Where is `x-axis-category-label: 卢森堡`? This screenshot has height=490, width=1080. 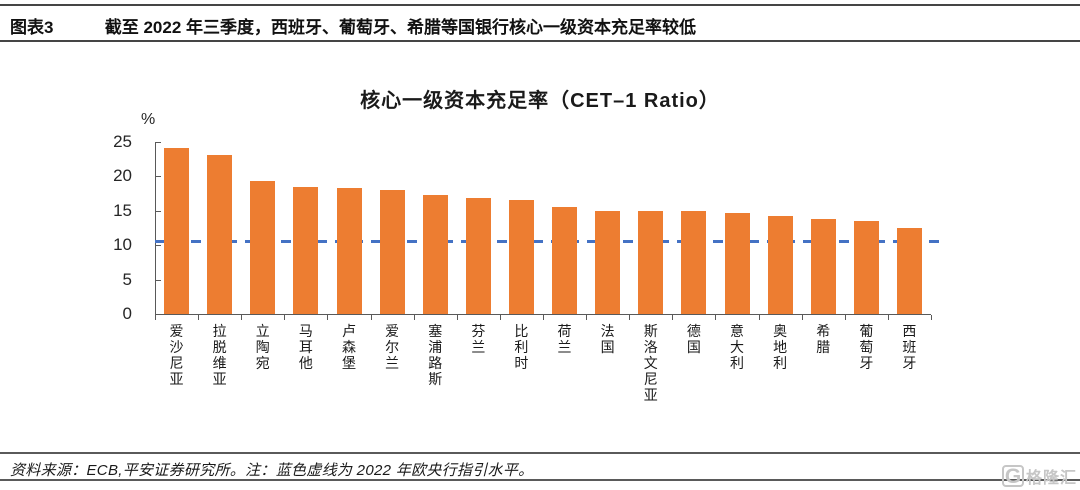
x-axis-category-label: 卢森堡 is located at coordinates (348, 348).